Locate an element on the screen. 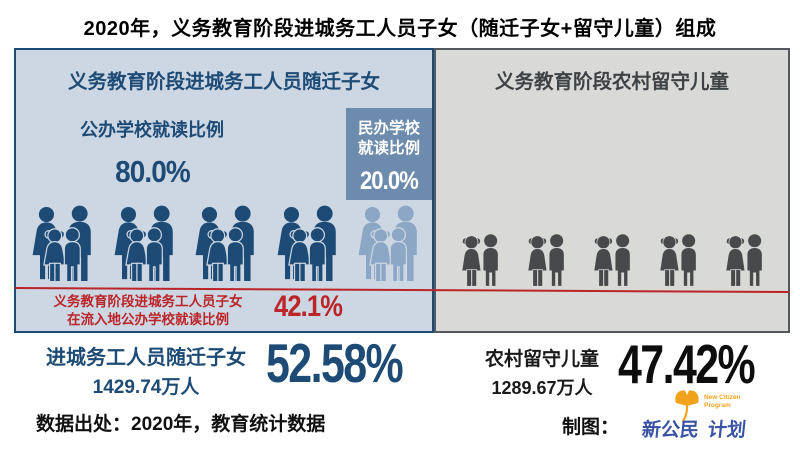  chart-title: 2020年，义务教育阶段进城务工人员子女（随迁子女+留守儿童）组成 is located at coordinates (400, 29).